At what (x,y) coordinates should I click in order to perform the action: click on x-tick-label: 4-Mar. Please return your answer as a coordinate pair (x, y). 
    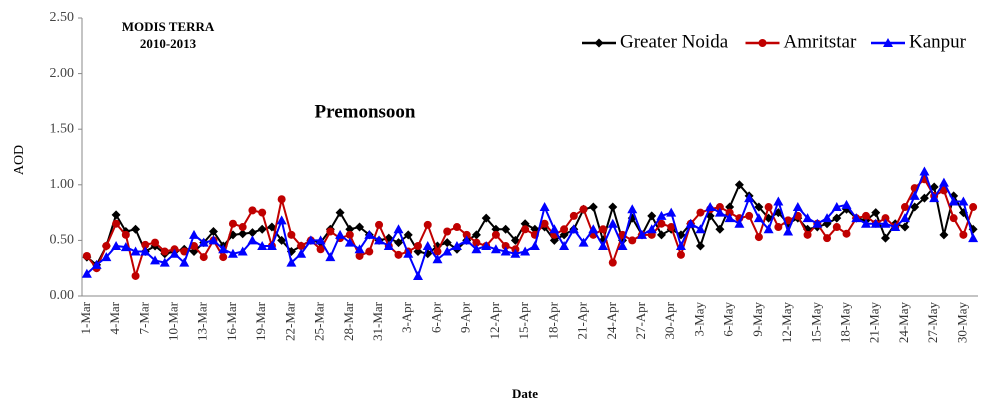
    Looking at the image, I should click on (114, 317).